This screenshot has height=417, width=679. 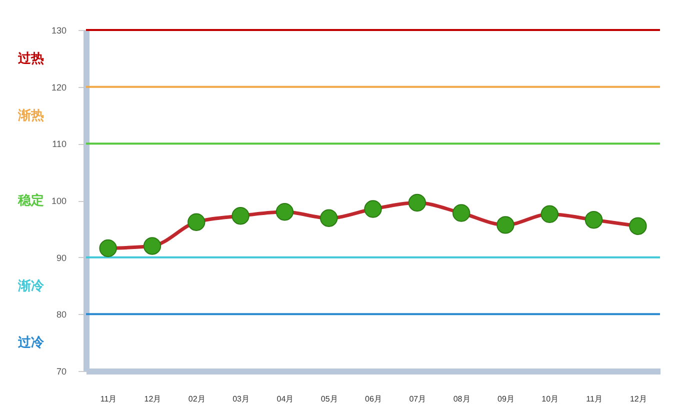 What do you see at coordinates (197, 399) in the screenshot?
I see `x-tick-label: 02月` at bounding box center [197, 399].